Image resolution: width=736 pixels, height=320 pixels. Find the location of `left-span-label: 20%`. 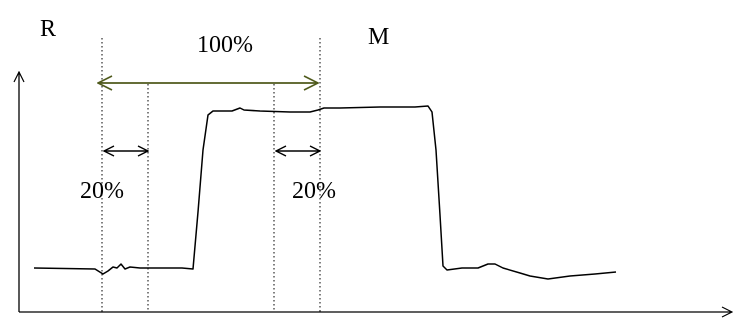

left-span-label: 20% is located at coordinates (102, 191).